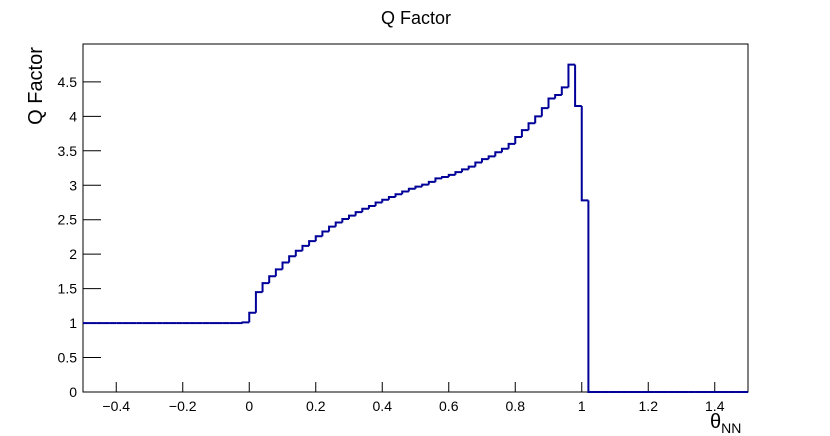 The width and height of the screenshot is (830, 436). What do you see at coordinates (649, 406) in the screenshot?
I see `x-tick-label: 1.2` at bounding box center [649, 406].